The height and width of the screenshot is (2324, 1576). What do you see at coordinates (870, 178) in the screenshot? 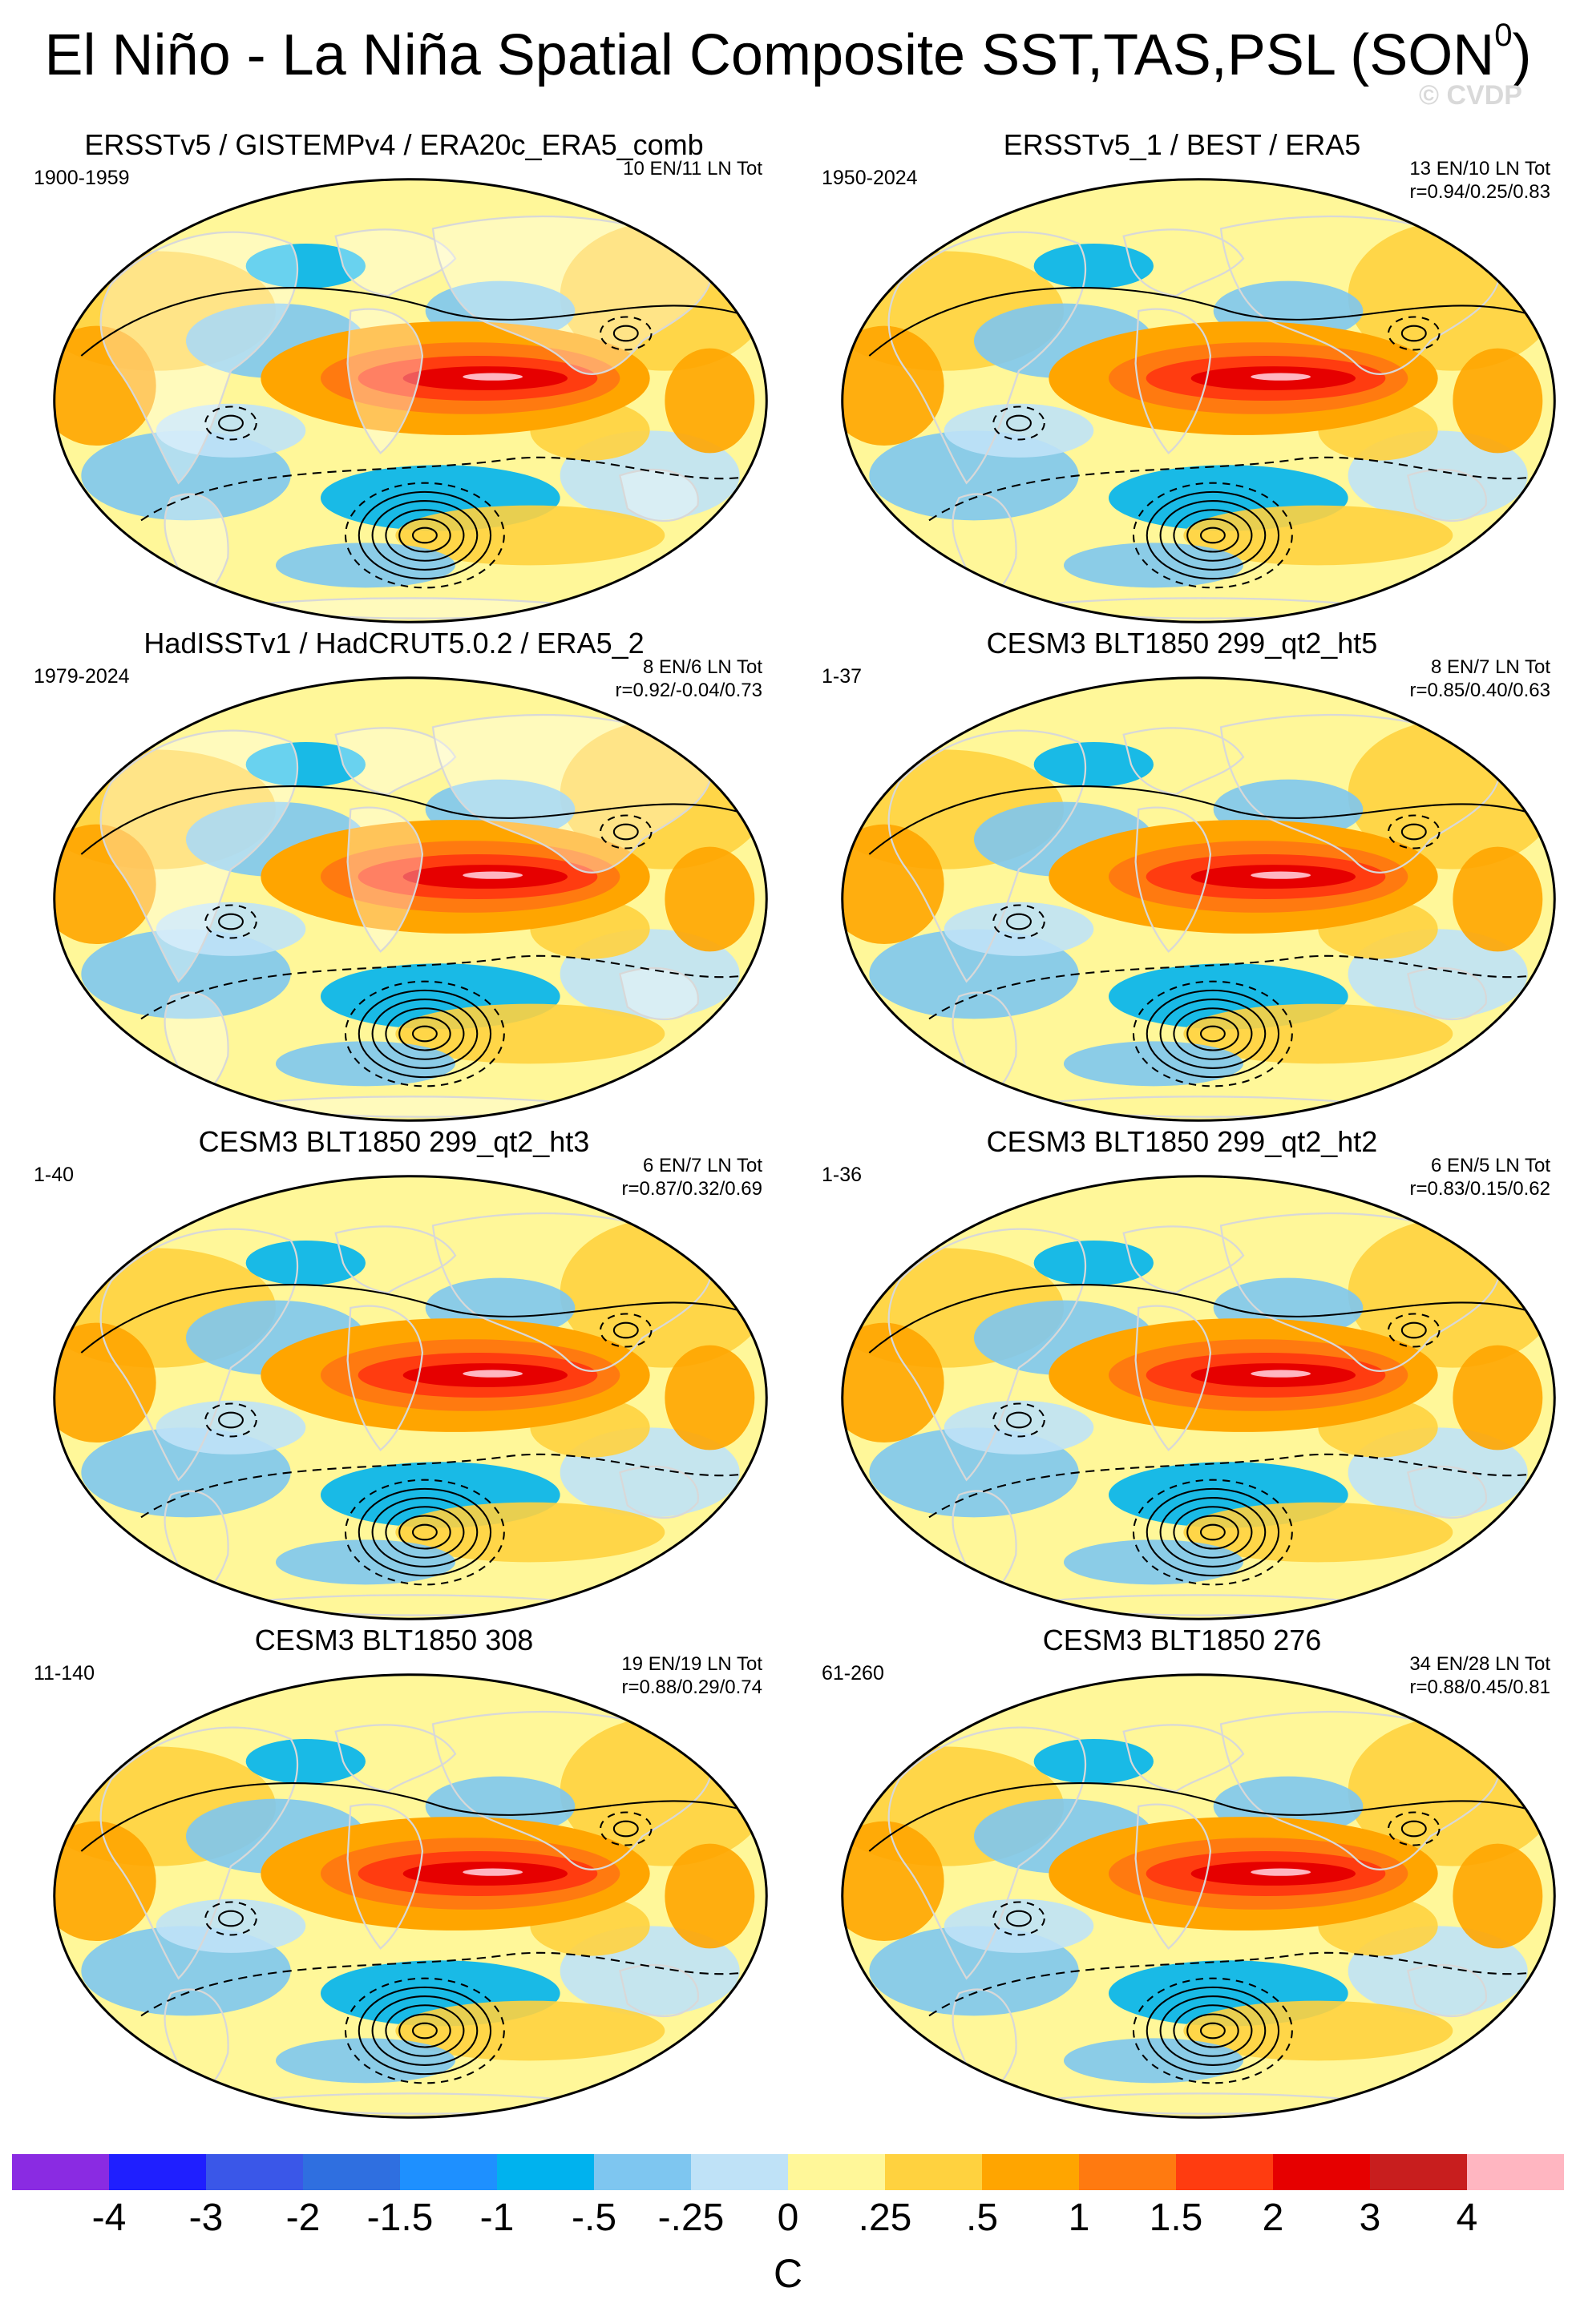
I see `panel-years: 1950-2024` at bounding box center [870, 178].